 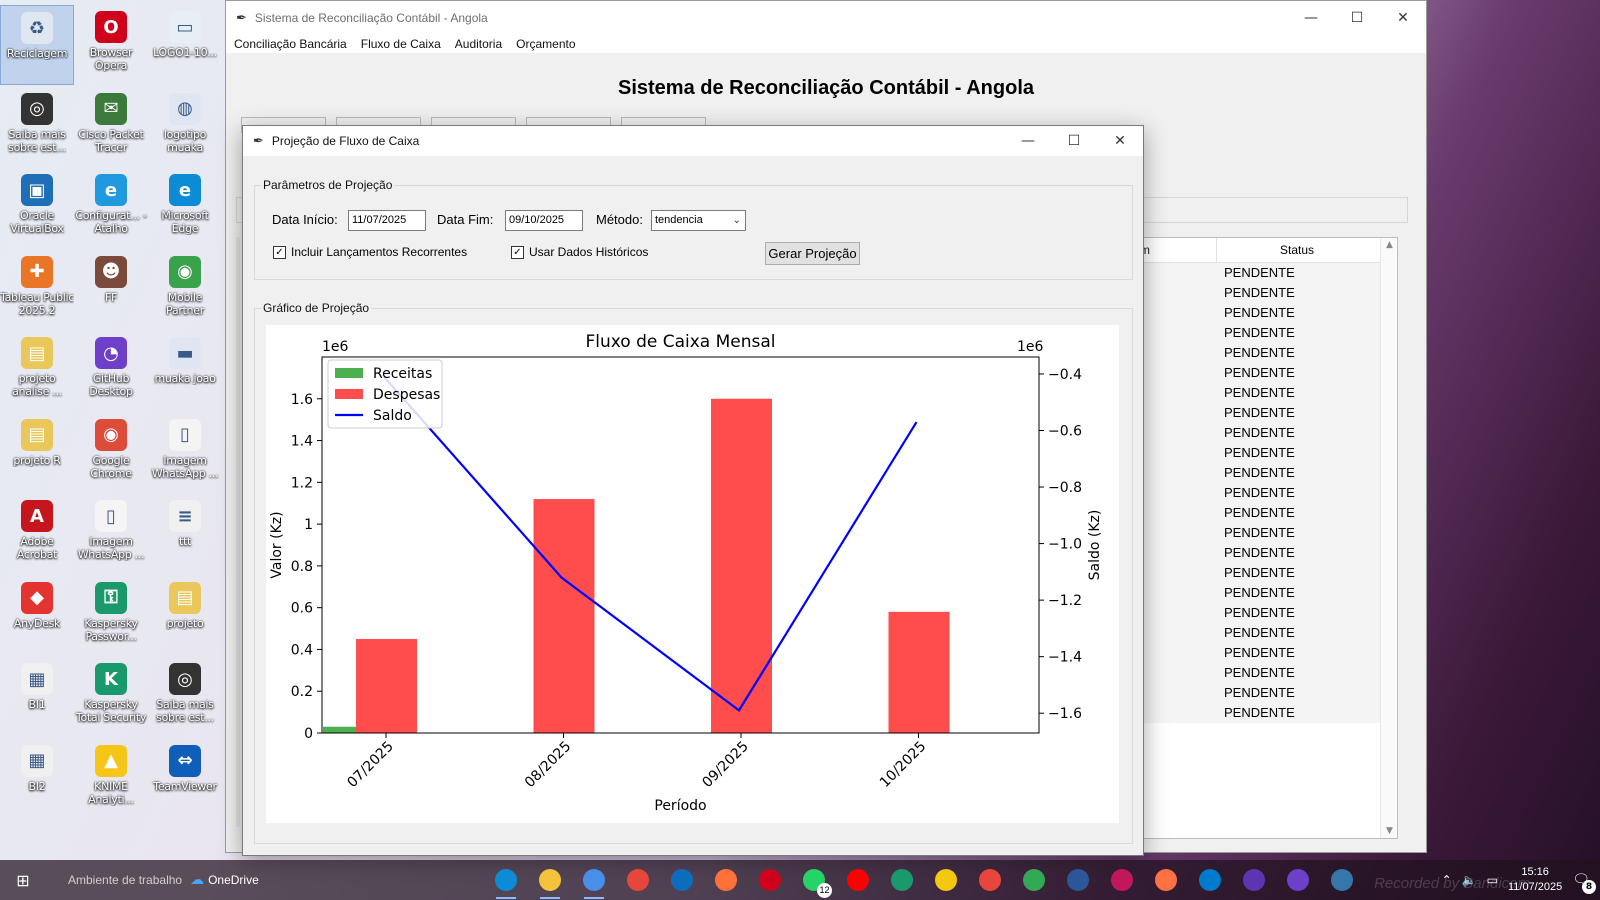 What do you see at coordinates (770, 880) in the screenshot?
I see `opera-icon` at bounding box center [770, 880].